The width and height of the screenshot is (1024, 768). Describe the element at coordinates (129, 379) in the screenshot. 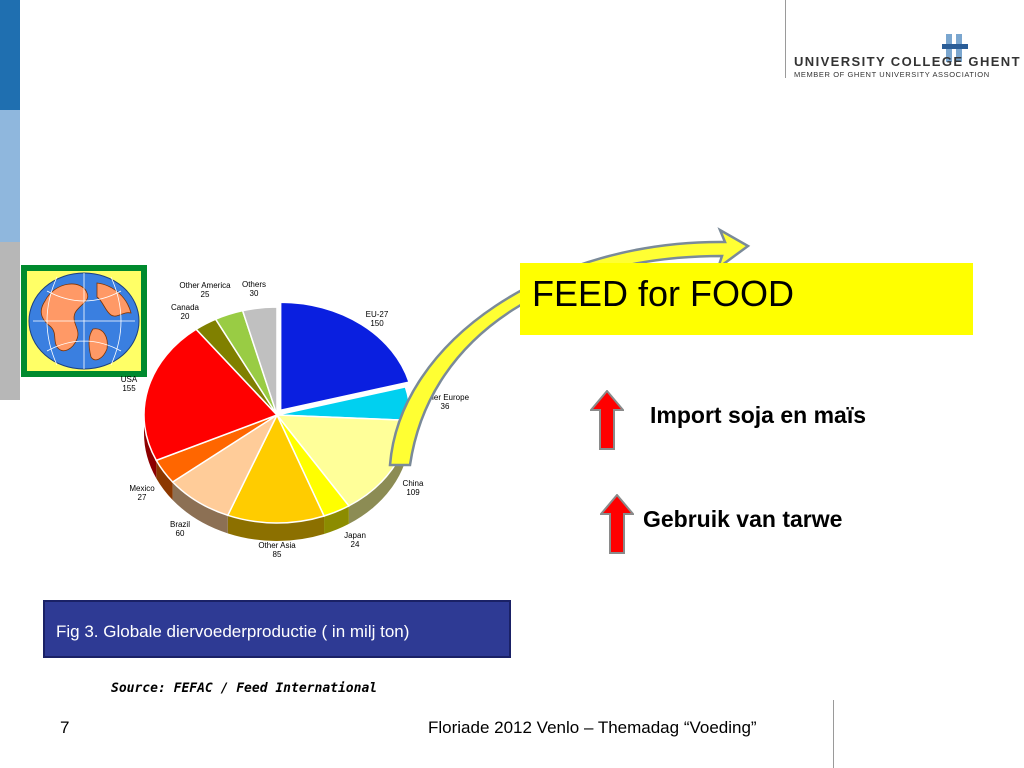

I see `slice-label-name: USA` at that location.